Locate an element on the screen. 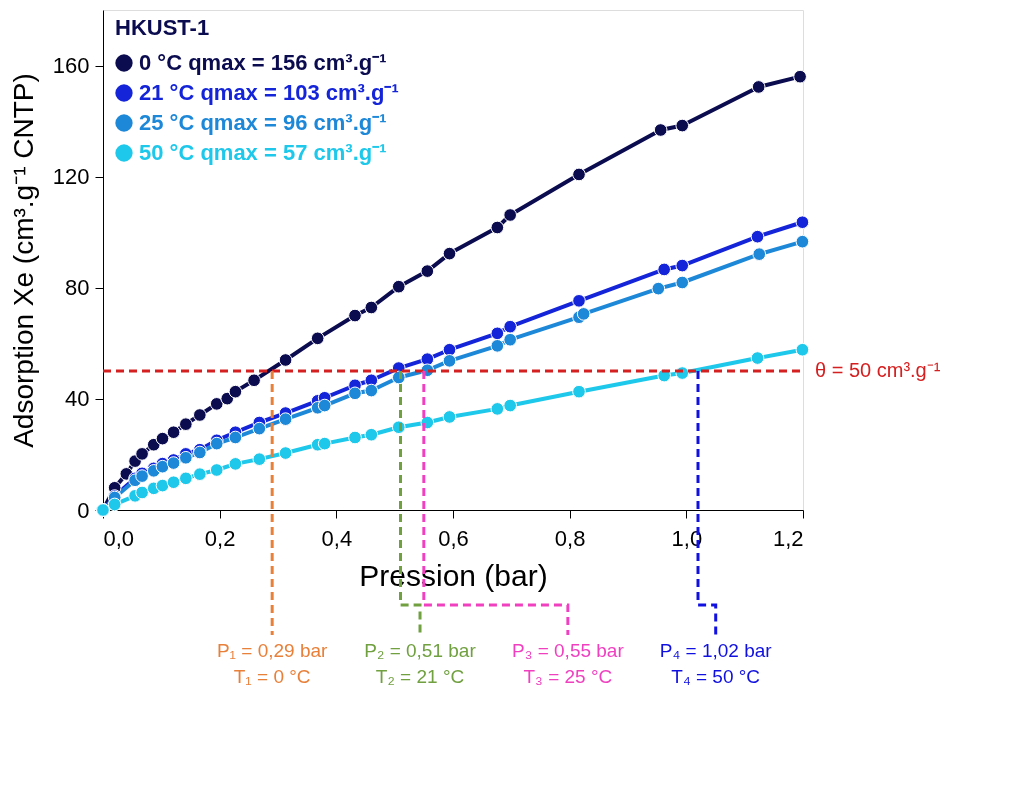 The image size is (1016, 800). legend-label: 21 °C qmax = 103 cm³.g⁻¹ is located at coordinates (269, 92).